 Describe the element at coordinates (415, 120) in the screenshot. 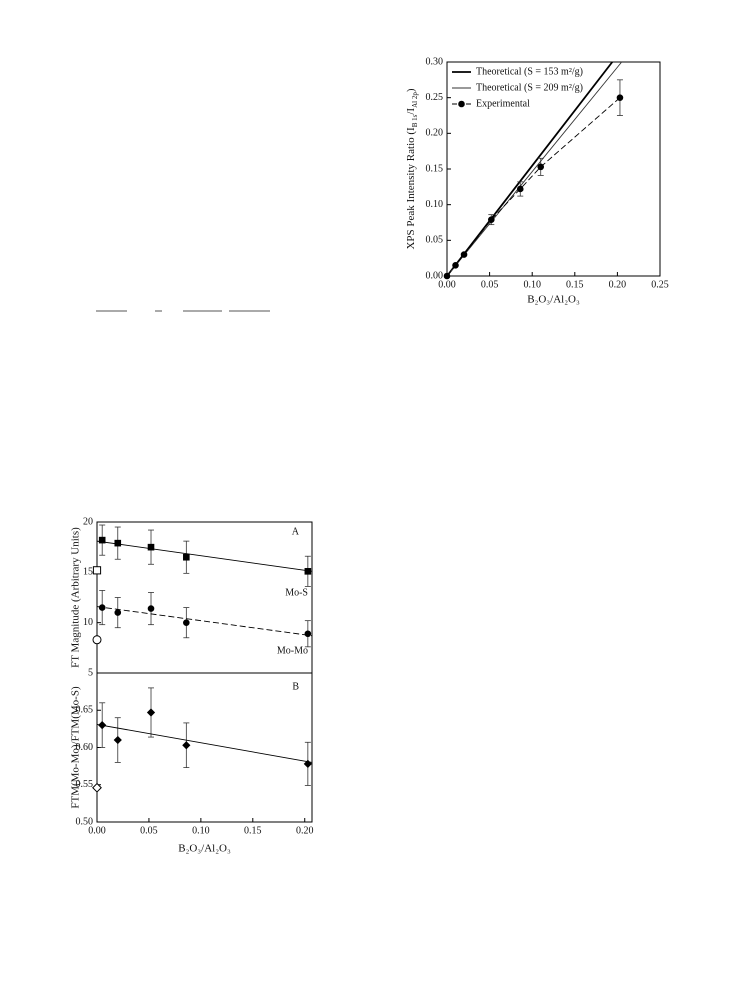

I see `subscript: B 1s` at that location.